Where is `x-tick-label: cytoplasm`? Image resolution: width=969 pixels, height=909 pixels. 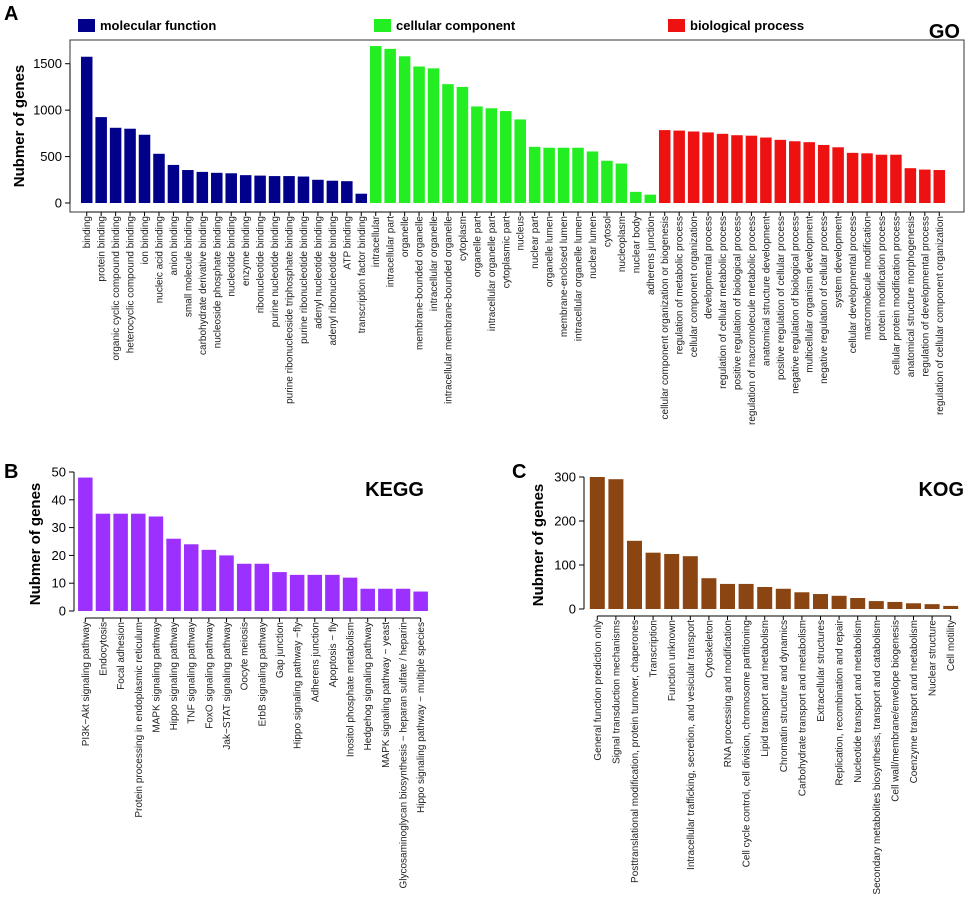
x-tick-label: cytoplasm is located at coordinates (463, 238).